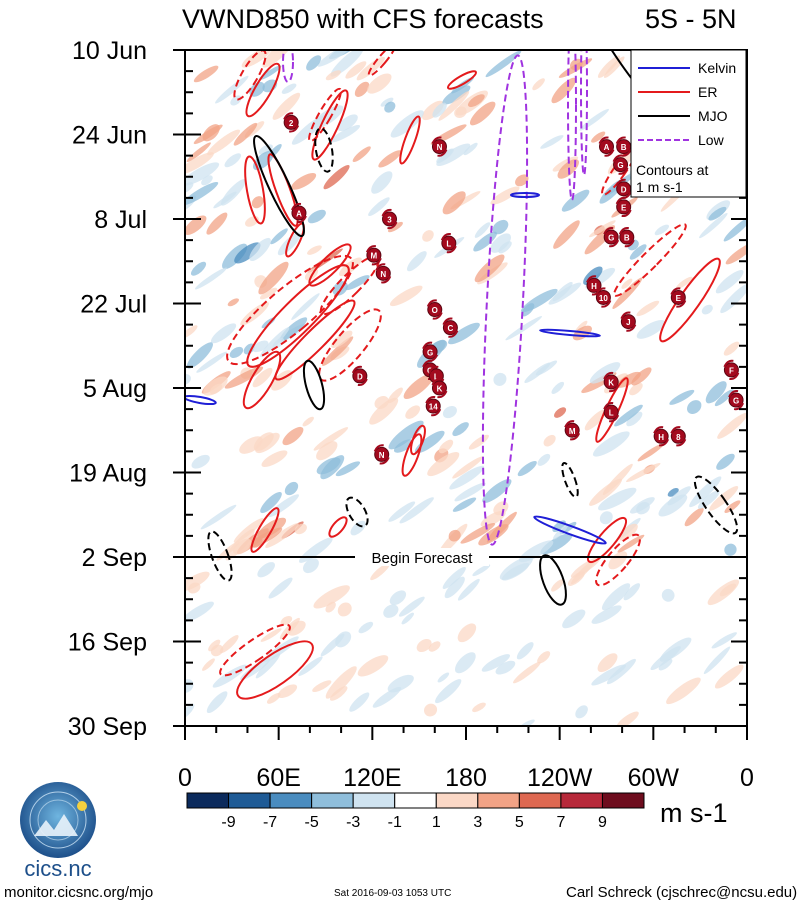 The image size is (809, 907). I want to click on storm-marker: 8, so click(678, 436).